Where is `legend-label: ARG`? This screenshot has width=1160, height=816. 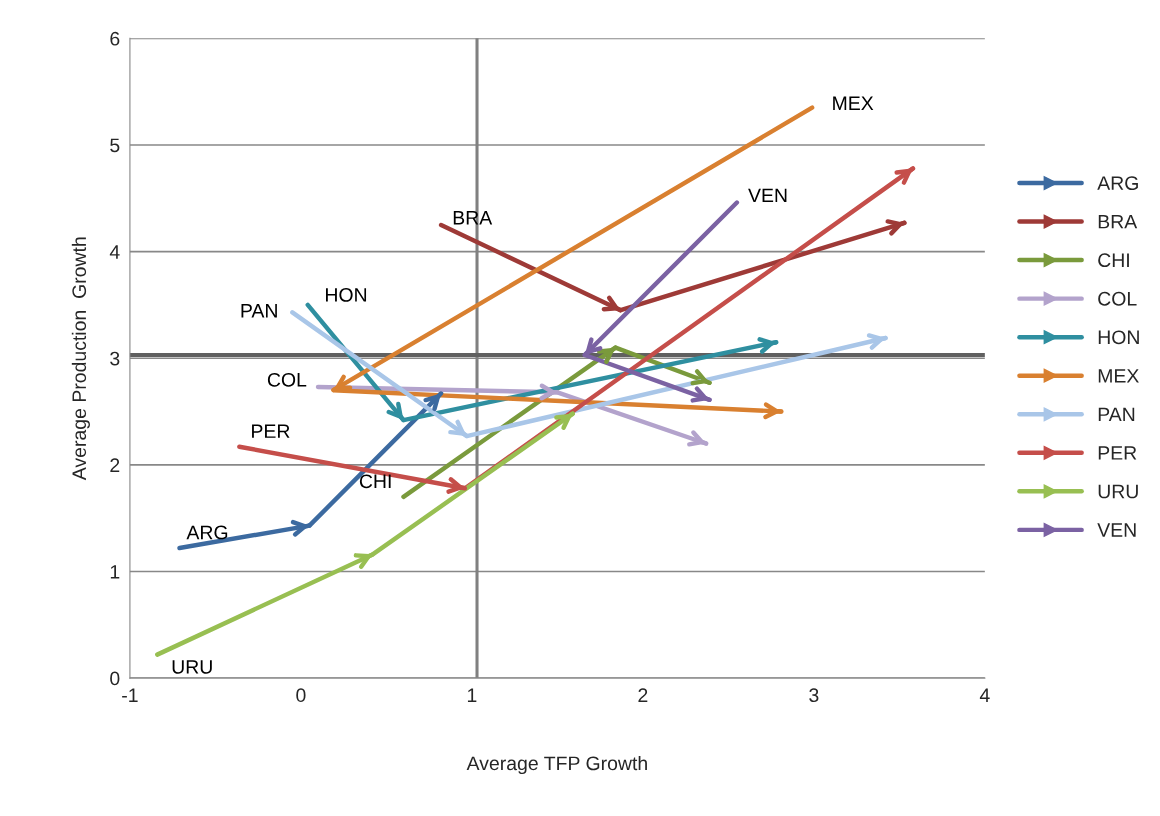
legend-label: ARG is located at coordinates (1117, 183).